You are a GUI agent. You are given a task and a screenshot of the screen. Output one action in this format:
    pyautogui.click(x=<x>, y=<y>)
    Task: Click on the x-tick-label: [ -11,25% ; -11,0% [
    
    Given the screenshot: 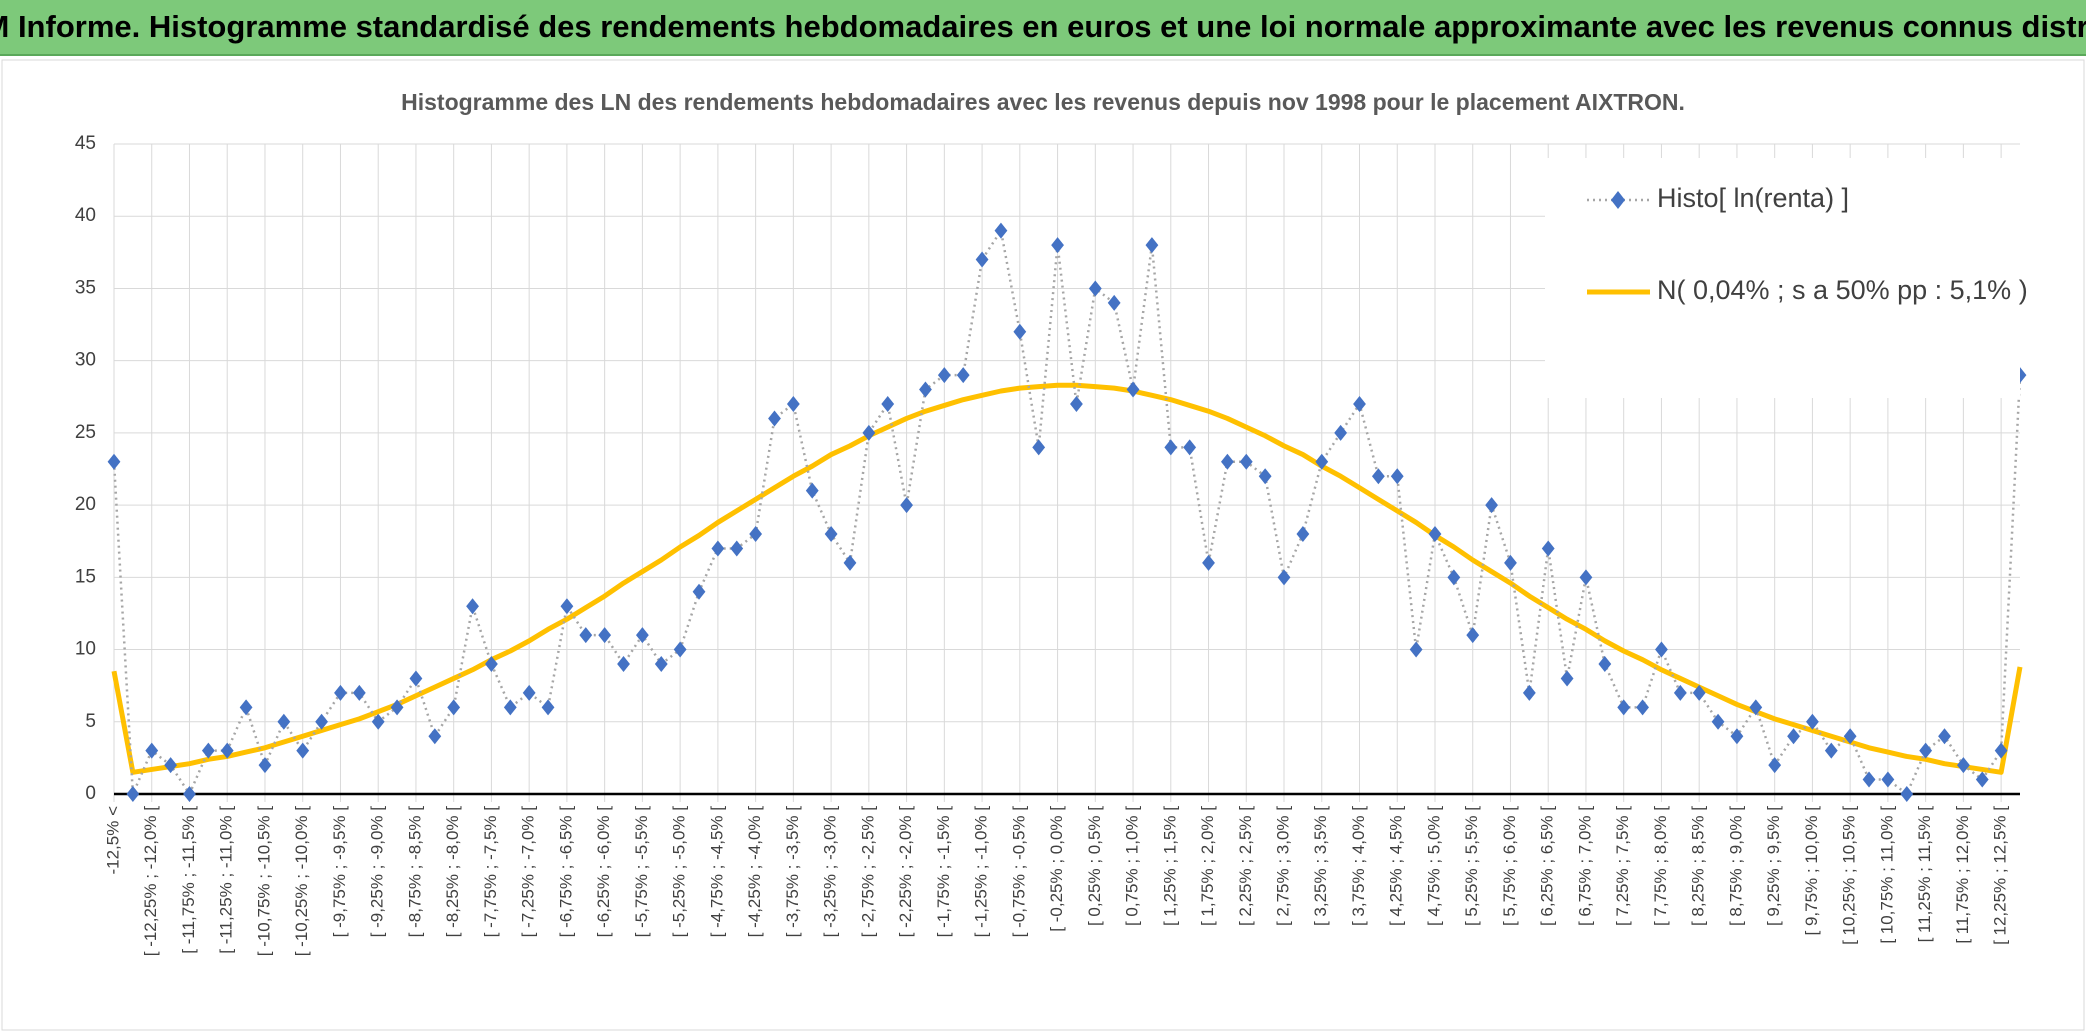 What is the action you would take?
    pyautogui.click(x=226, y=880)
    